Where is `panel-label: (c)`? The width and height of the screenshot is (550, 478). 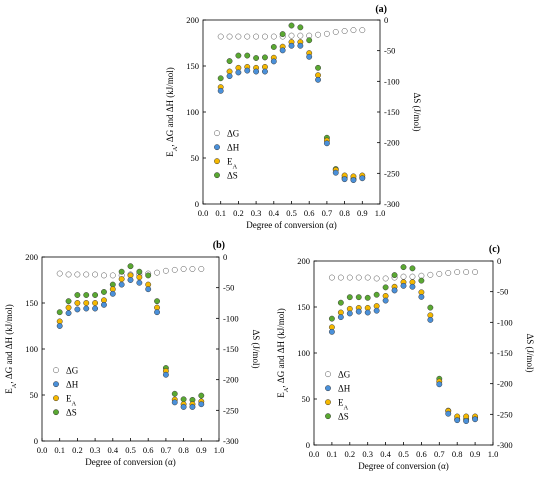 panel-label: (c) is located at coordinates (494, 249).